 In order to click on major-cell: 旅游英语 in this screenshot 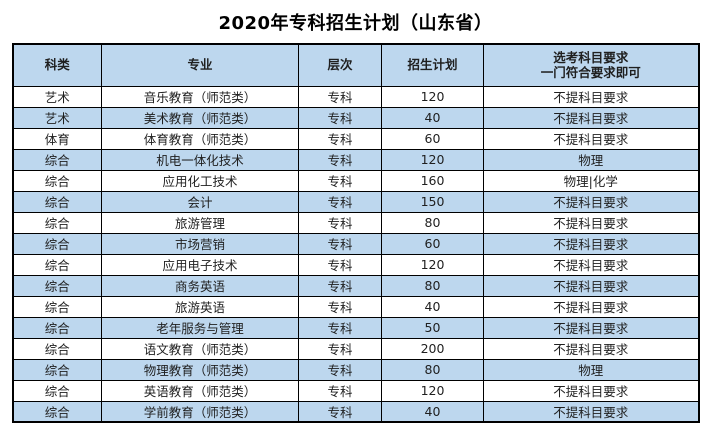, I will do `click(200, 306)`.